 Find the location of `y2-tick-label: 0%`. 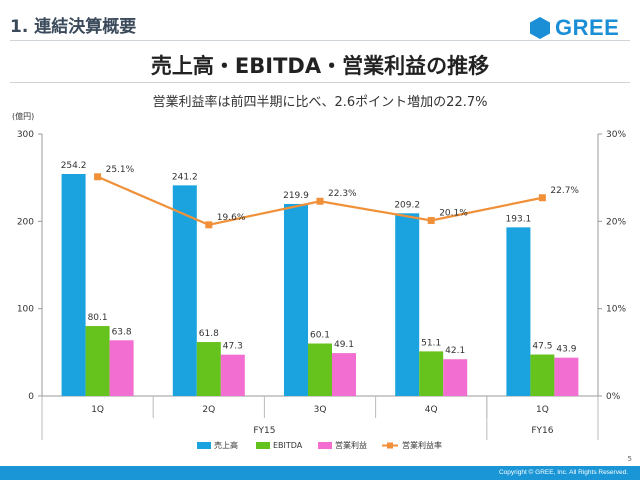

y2-tick-label: 0% is located at coordinates (613, 397).